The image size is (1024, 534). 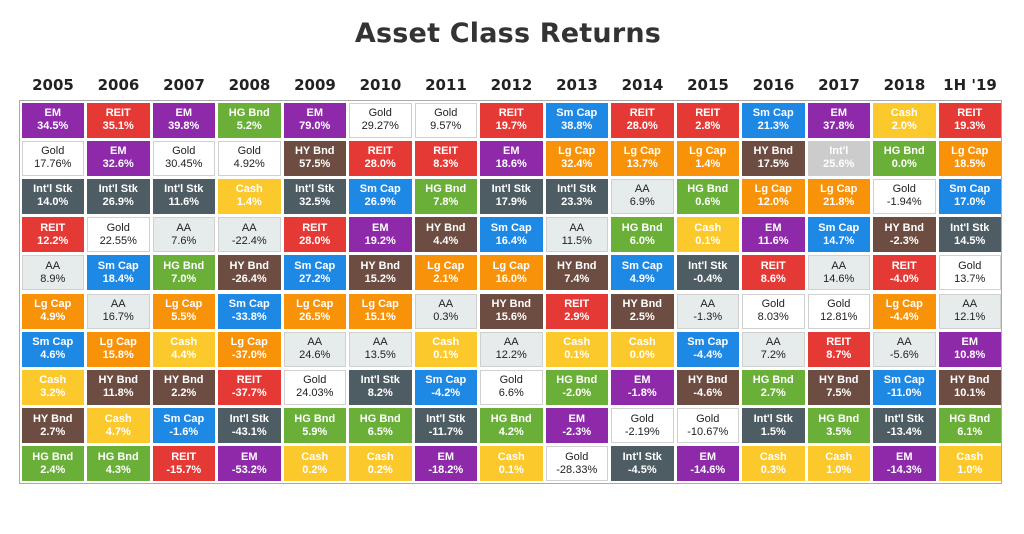 What do you see at coordinates (52, 120) in the screenshot?
I see `return-cell: EM 34.5%` at bounding box center [52, 120].